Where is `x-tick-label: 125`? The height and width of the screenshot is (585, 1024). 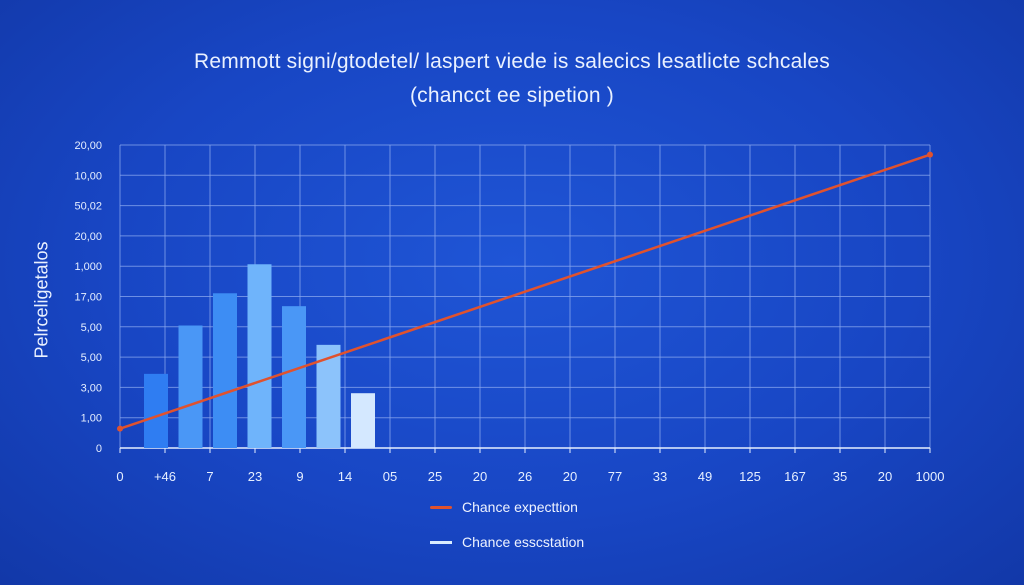
x-tick-label: 125 is located at coordinates (750, 476).